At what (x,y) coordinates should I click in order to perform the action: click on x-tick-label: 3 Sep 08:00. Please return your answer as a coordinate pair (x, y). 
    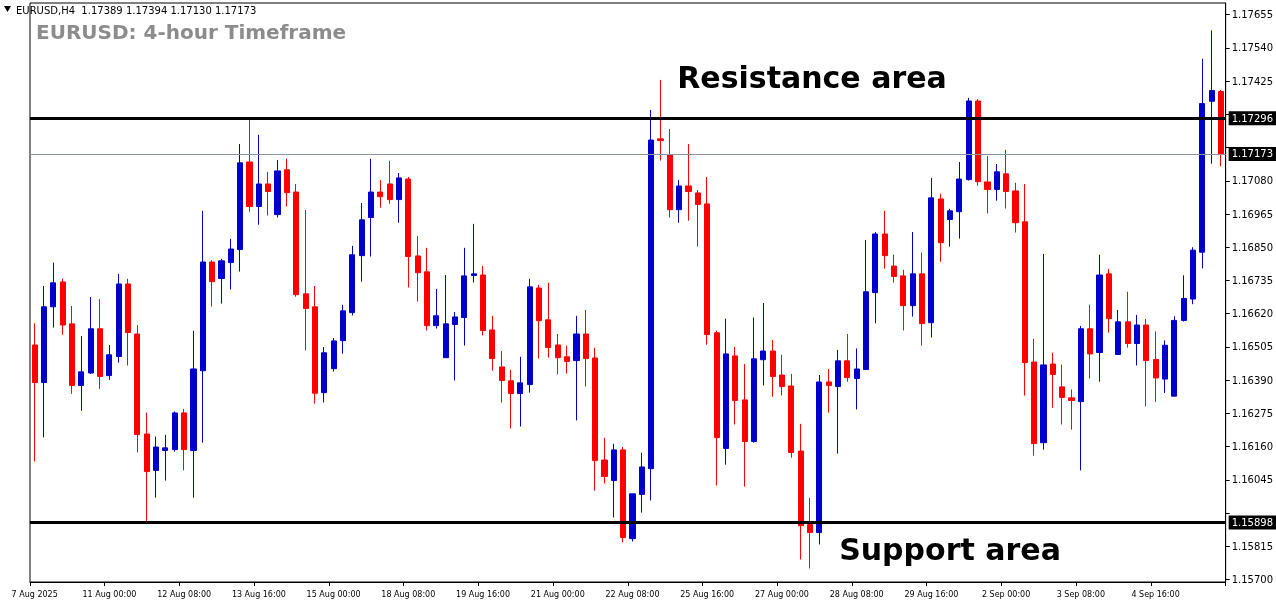
    Looking at the image, I should click on (1081, 594).